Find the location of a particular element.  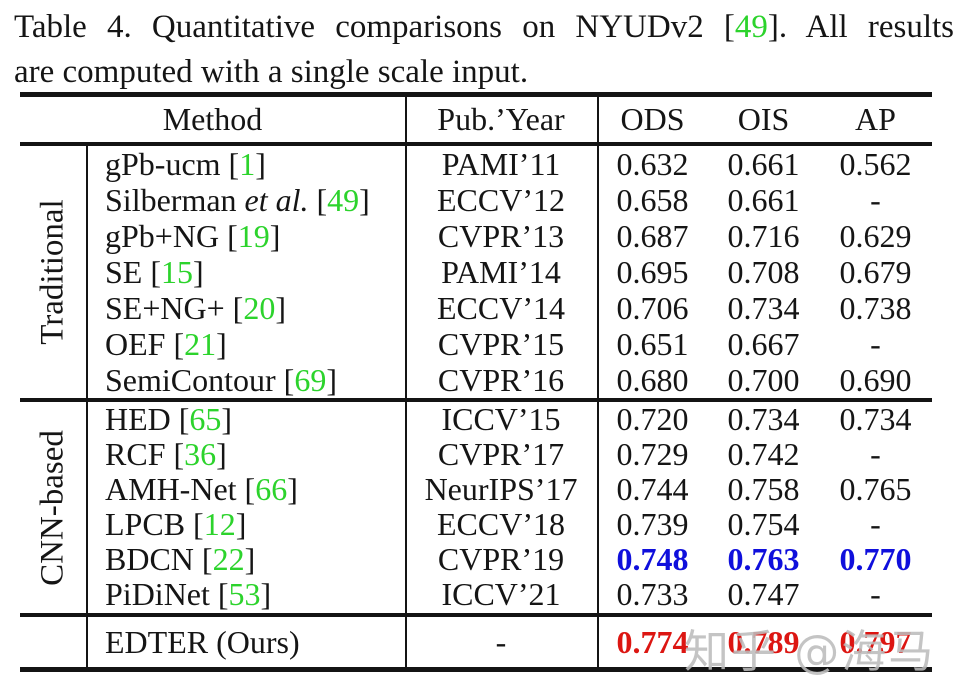

citation: [20] is located at coordinates (259, 308).